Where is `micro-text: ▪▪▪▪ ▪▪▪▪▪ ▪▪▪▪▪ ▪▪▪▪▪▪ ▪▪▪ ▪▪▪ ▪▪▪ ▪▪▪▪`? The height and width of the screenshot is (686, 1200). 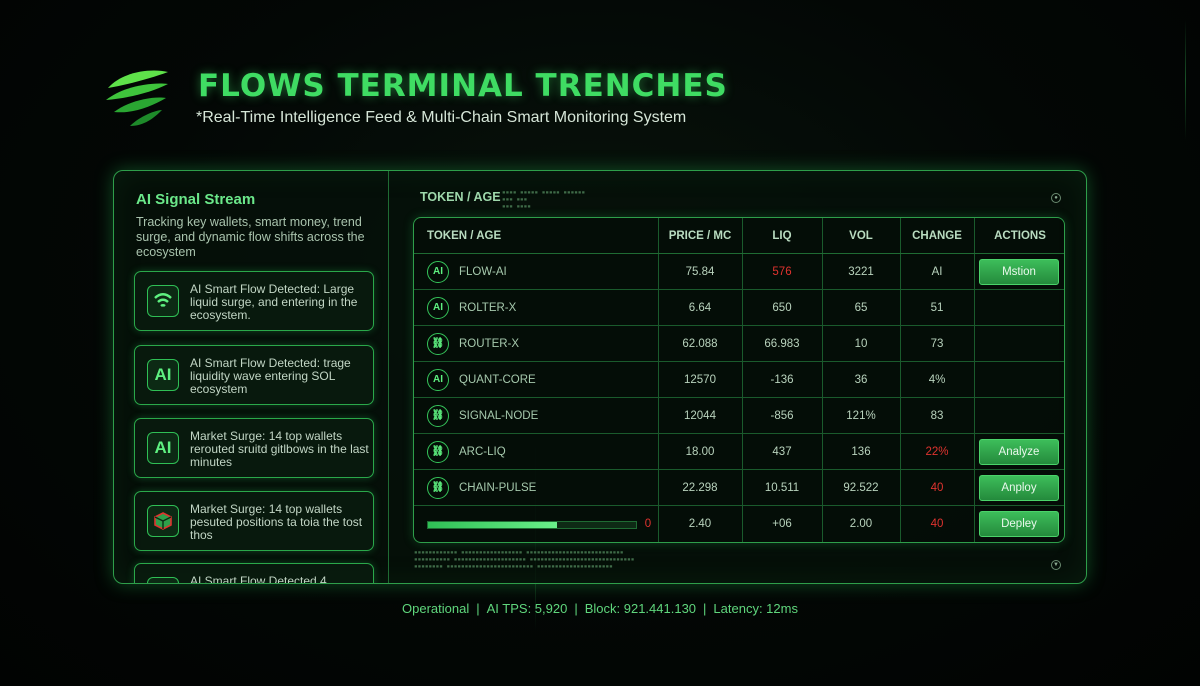 micro-text: ▪▪▪▪ ▪▪▪▪▪ ▪▪▪▪▪ ▪▪▪▪▪▪ ▪▪▪ ▪▪▪ ▪▪▪ ▪▪▪▪ is located at coordinates (544, 199).